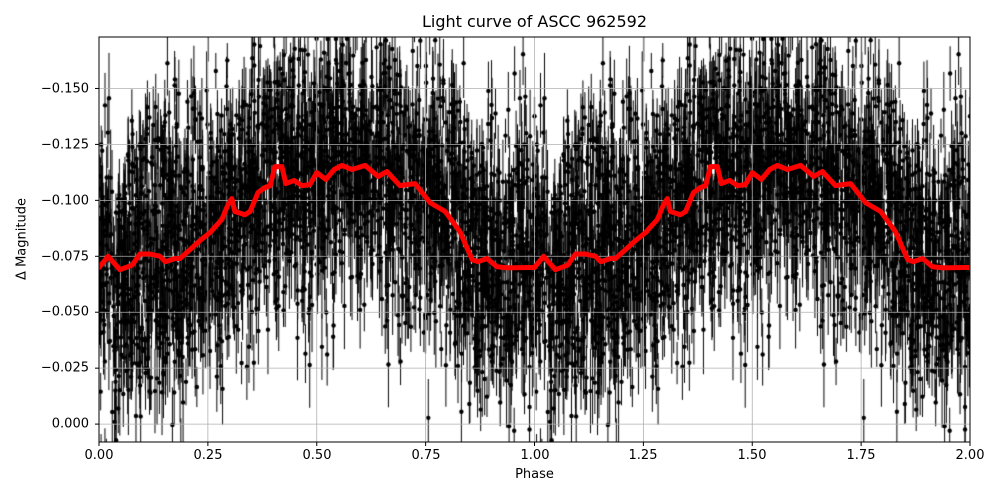  What do you see at coordinates (99, 455) in the screenshot?
I see `x-tick-label: 0.00` at bounding box center [99, 455].